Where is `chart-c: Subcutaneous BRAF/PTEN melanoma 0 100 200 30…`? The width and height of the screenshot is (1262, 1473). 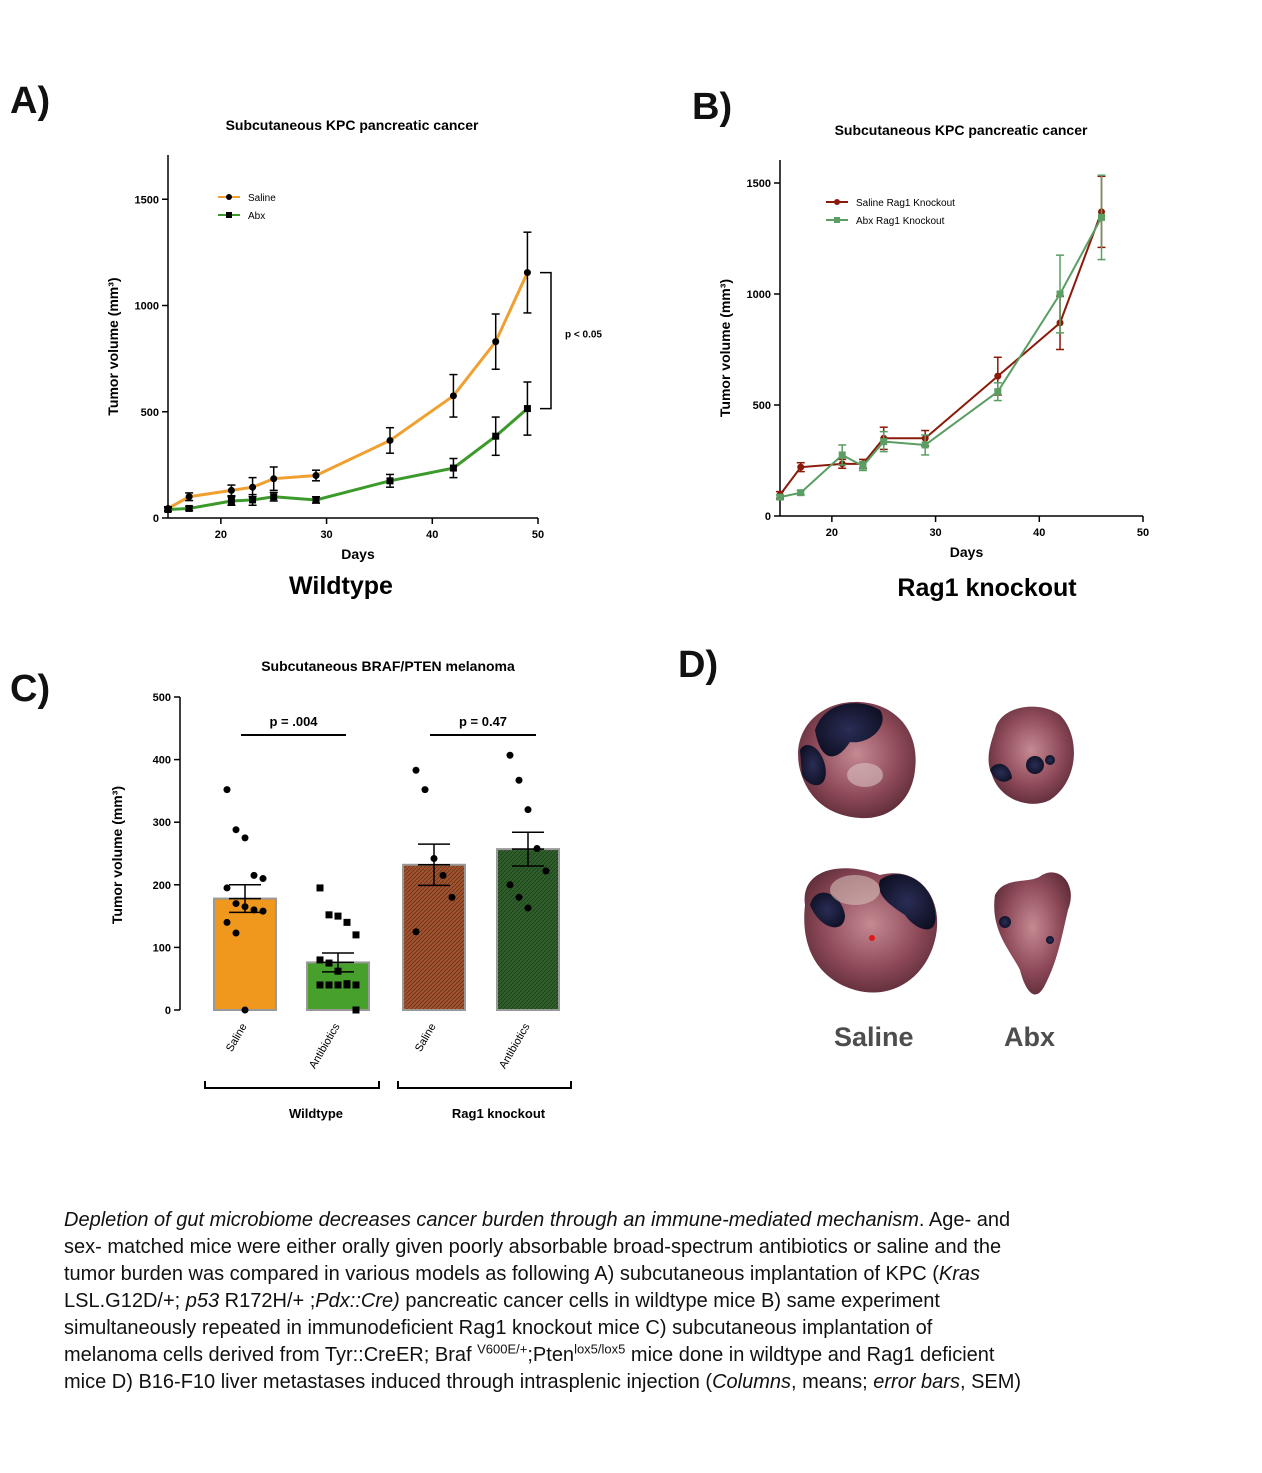
chart-c: Subcutaneous BRAF/PTEN melanoma 0 100 200 30… is located at coordinates (340, 889).